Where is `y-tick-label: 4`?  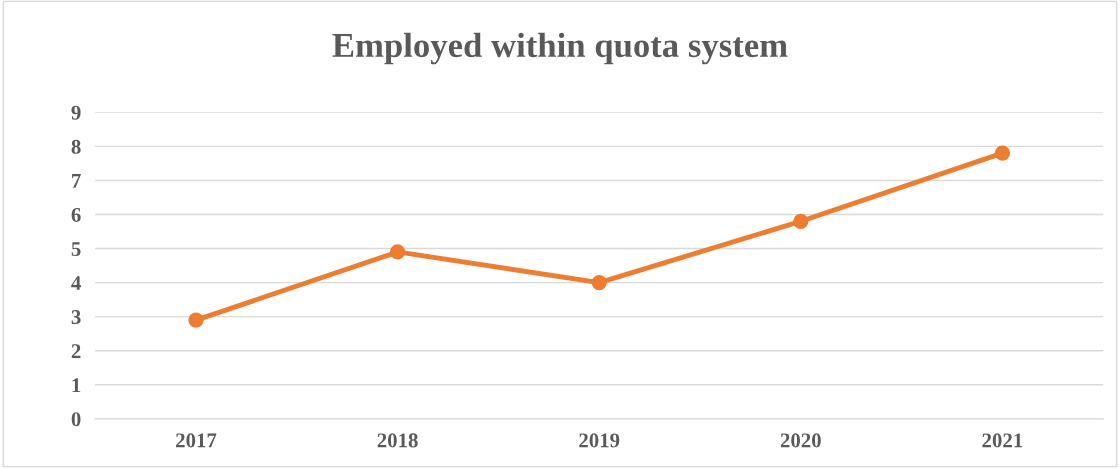
y-tick-label: 4 is located at coordinates (76, 283).